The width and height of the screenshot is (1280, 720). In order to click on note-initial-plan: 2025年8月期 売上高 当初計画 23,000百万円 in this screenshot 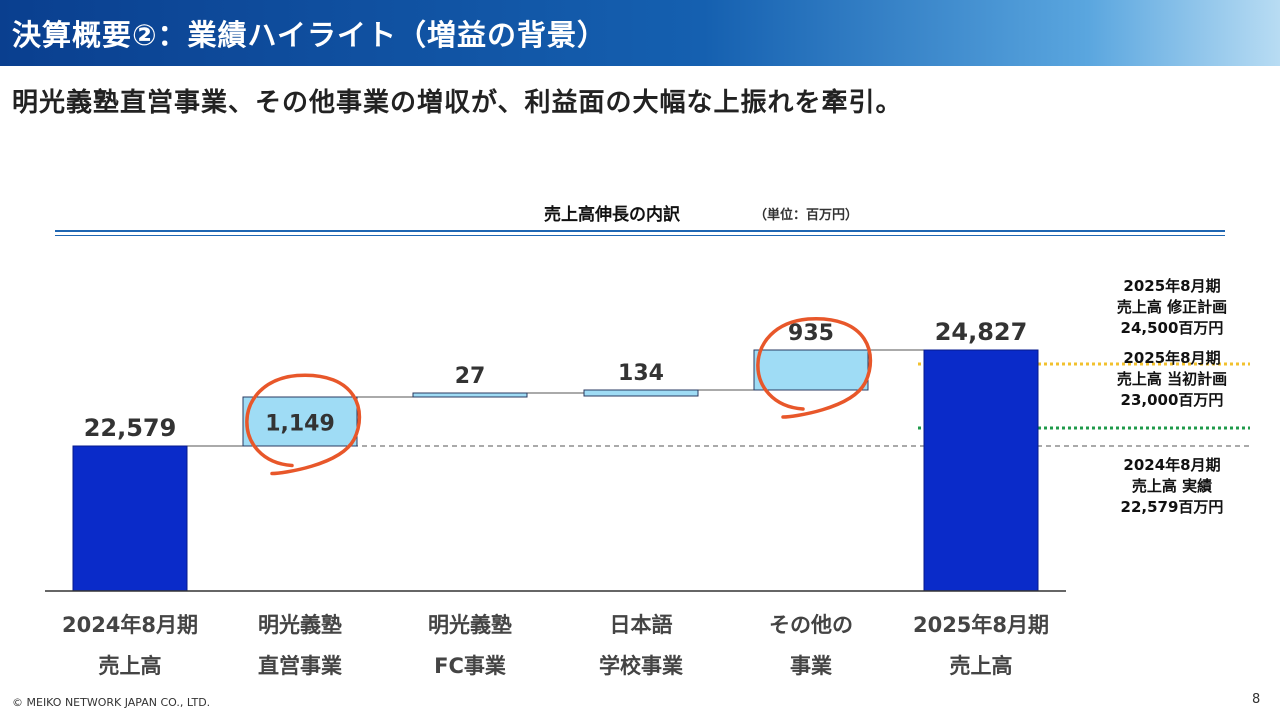, I will do `click(1172, 379)`.